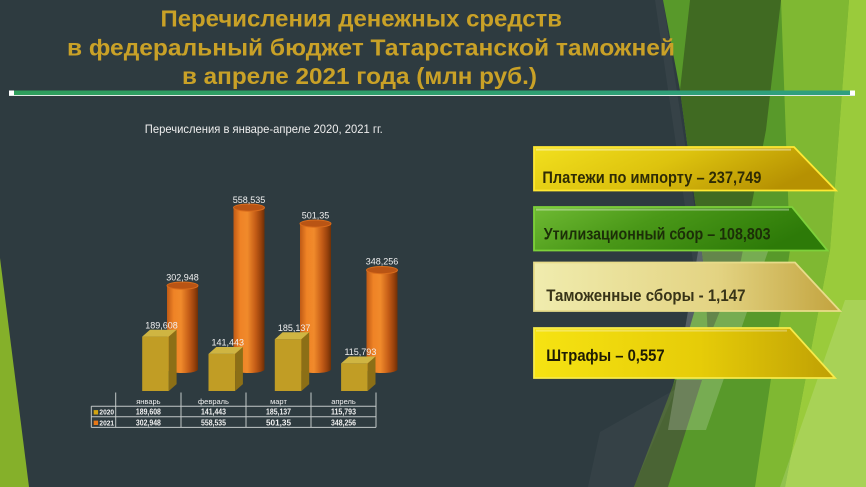  What do you see at coordinates (362, 19) in the screenshot?
I see `svg-text: Перечисления денежных средств` at bounding box center [362, 19].